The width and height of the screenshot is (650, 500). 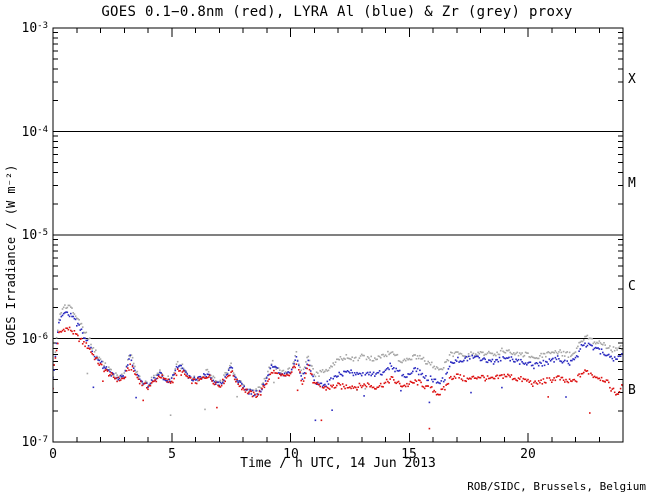 I want to click on credit-footer: ROB/SIDC, Brussels, Belgium, so click(x=556, y=486).